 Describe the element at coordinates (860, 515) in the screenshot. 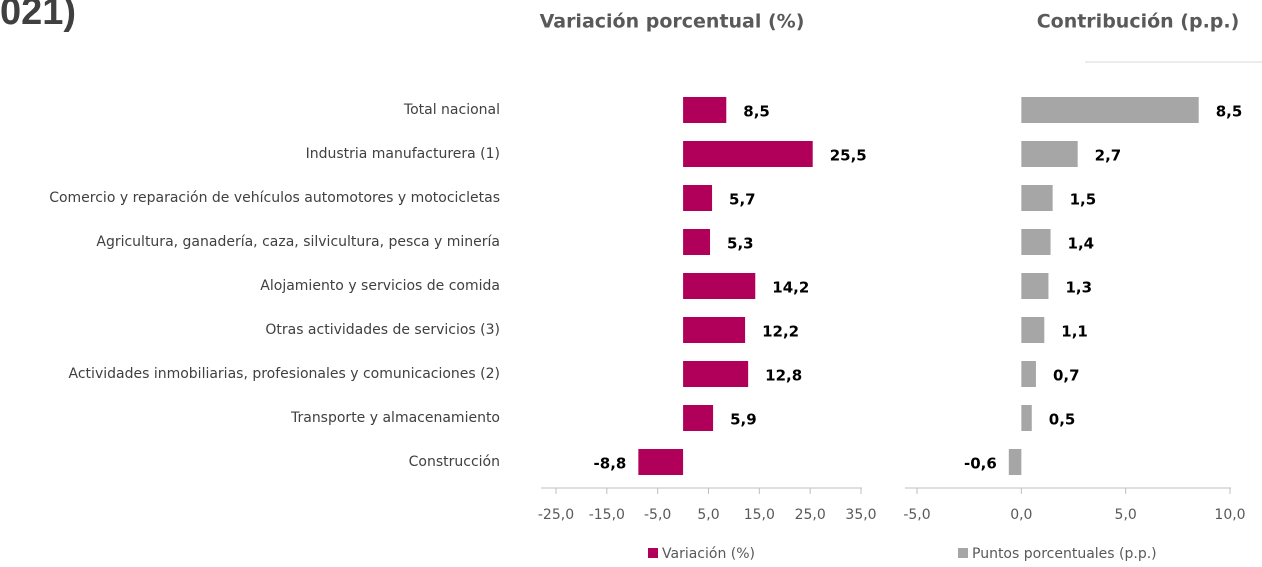

I see `x-tick-label: 35,0` at that location.